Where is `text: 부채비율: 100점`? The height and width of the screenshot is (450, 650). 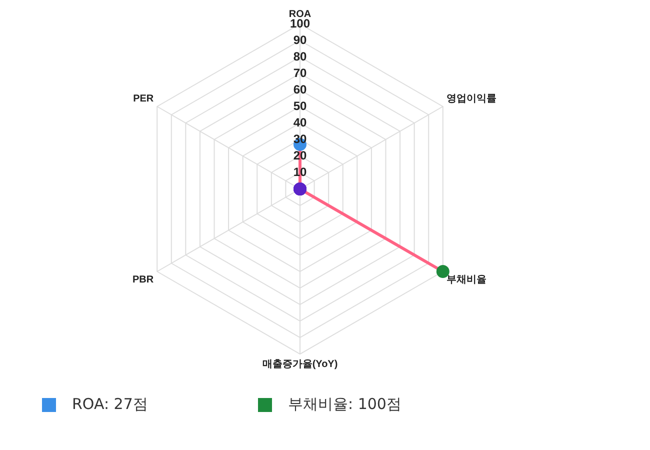 text: 부채비율: 100점 is located at coordinates (345, 404).